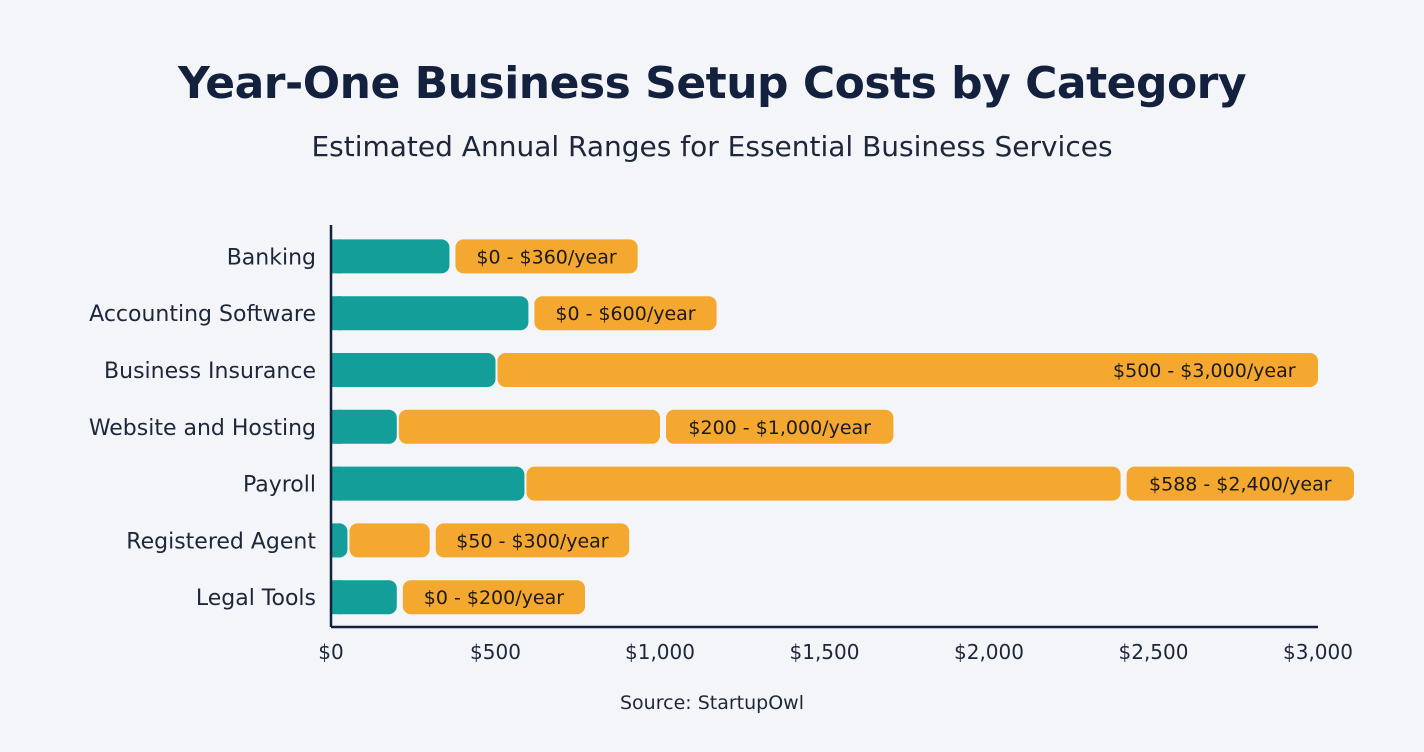 The image size is (1424, 752). I want to click on category-label: Payroll, so click(279, 485).